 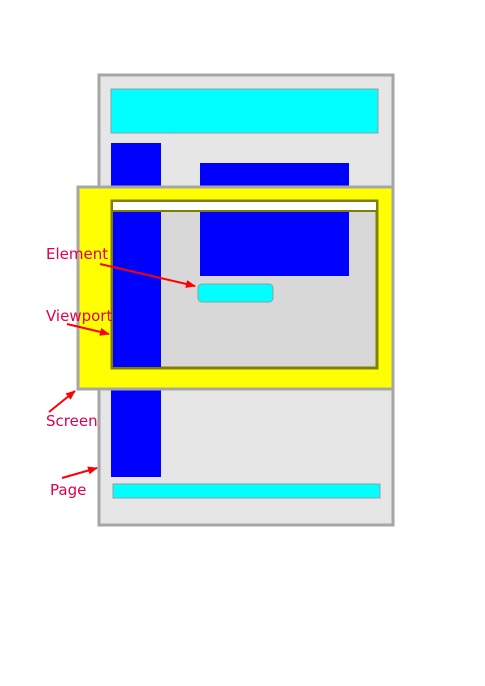 What do you see at coordinates (79, 472) in the screenshot?
I see `page-arrow` at bounding box center [79, 472].